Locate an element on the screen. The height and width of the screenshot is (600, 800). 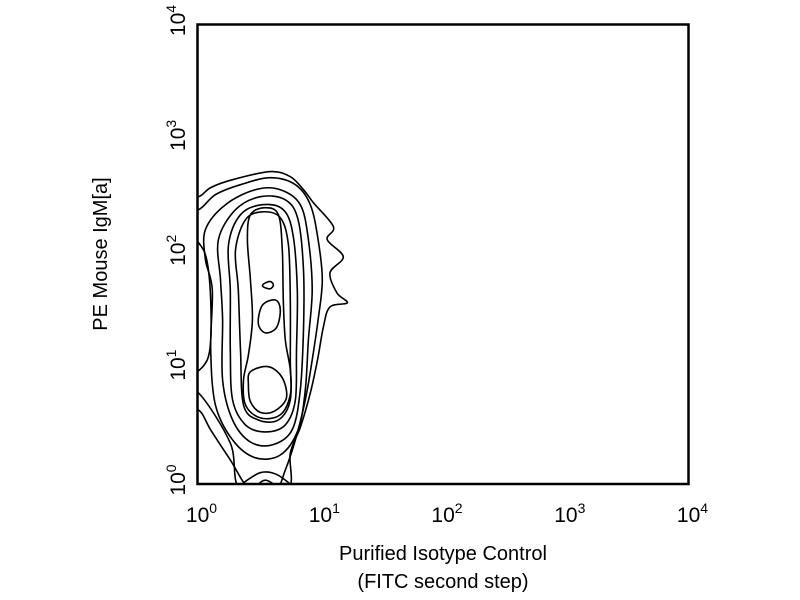
x-axis-label-line2: (FITC second step) is located at coordinates (442, 582).